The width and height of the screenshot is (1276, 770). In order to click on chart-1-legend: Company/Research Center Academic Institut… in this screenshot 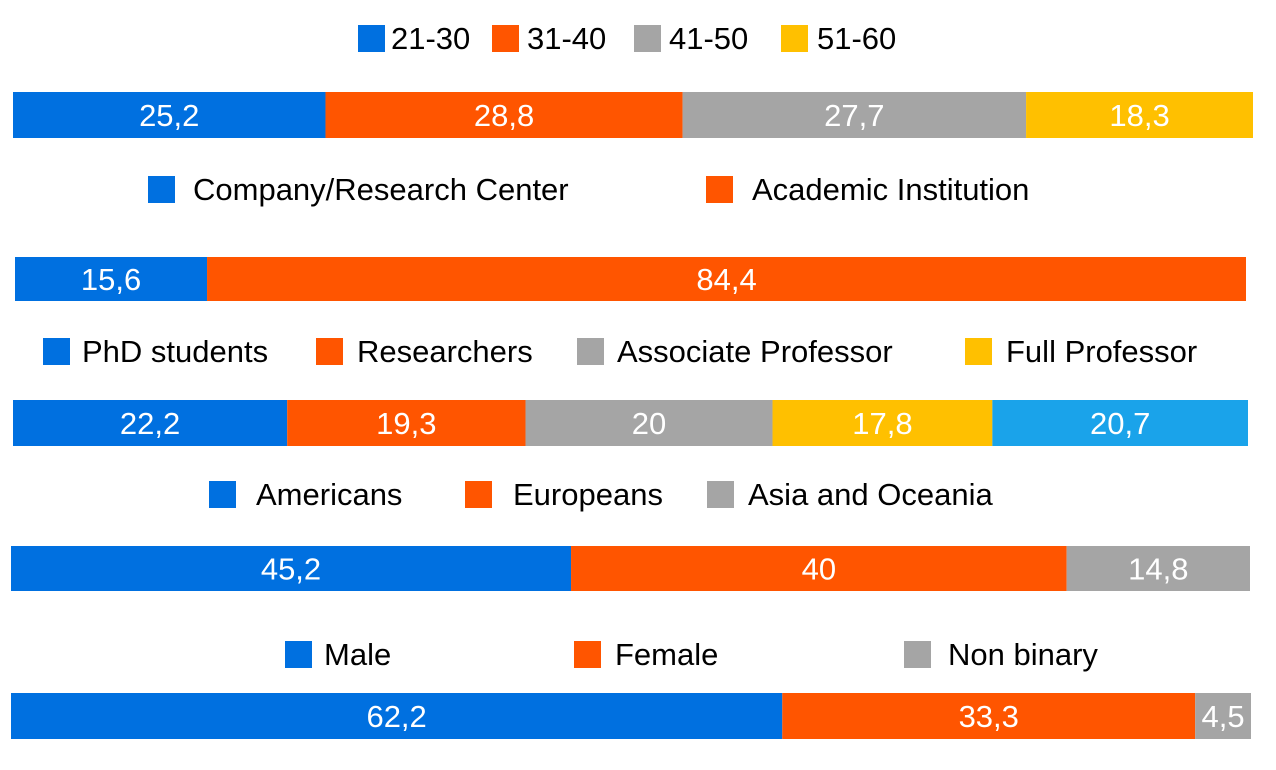, I will do `click(588, 189)`.